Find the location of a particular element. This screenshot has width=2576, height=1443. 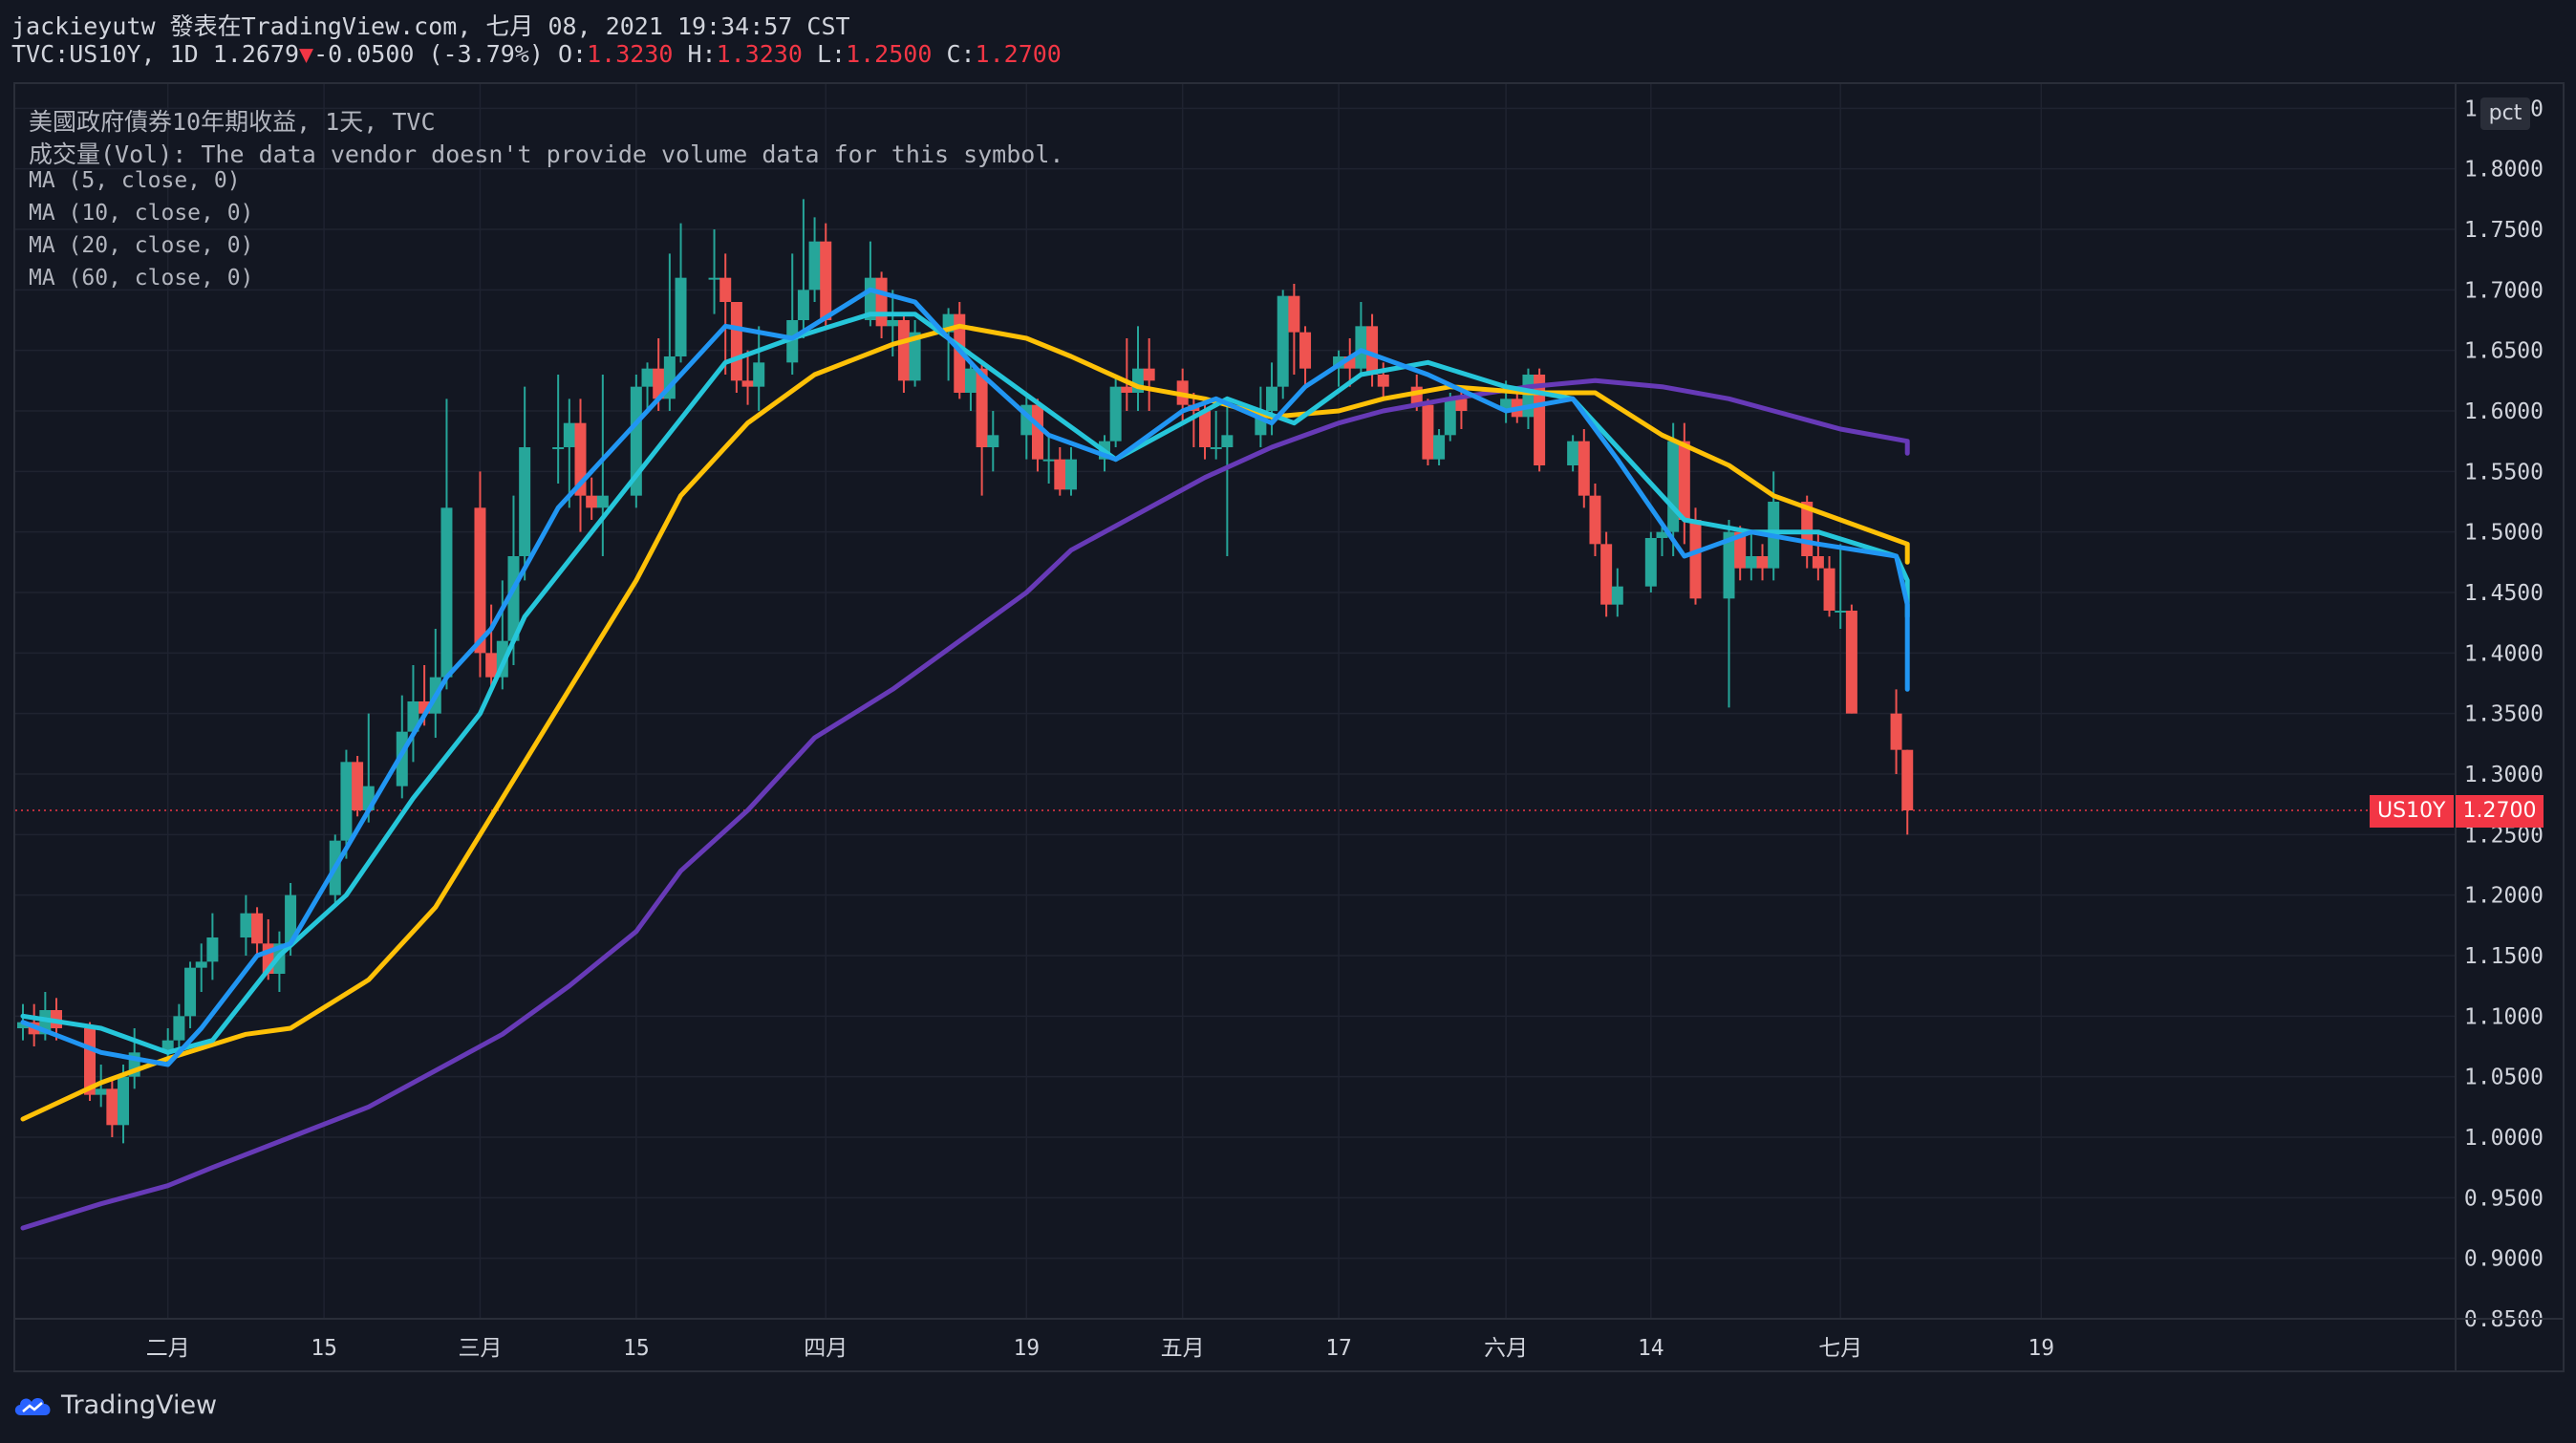

y-tick-label: 1.2000 is located at coordinates (2504, 896).